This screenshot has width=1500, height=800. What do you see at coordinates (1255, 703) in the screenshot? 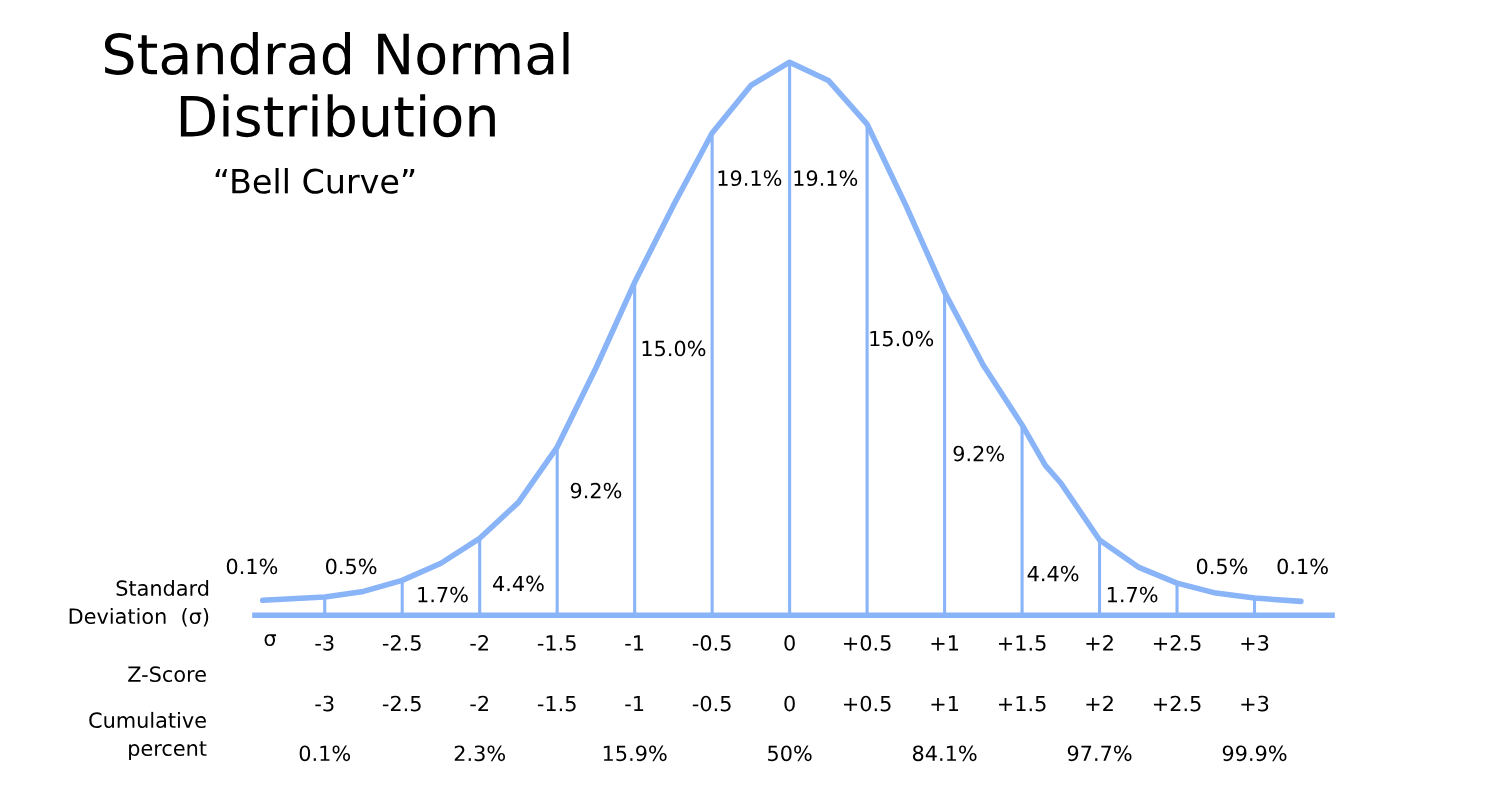
I see `text: +3` at bounding box center [1255, 703].